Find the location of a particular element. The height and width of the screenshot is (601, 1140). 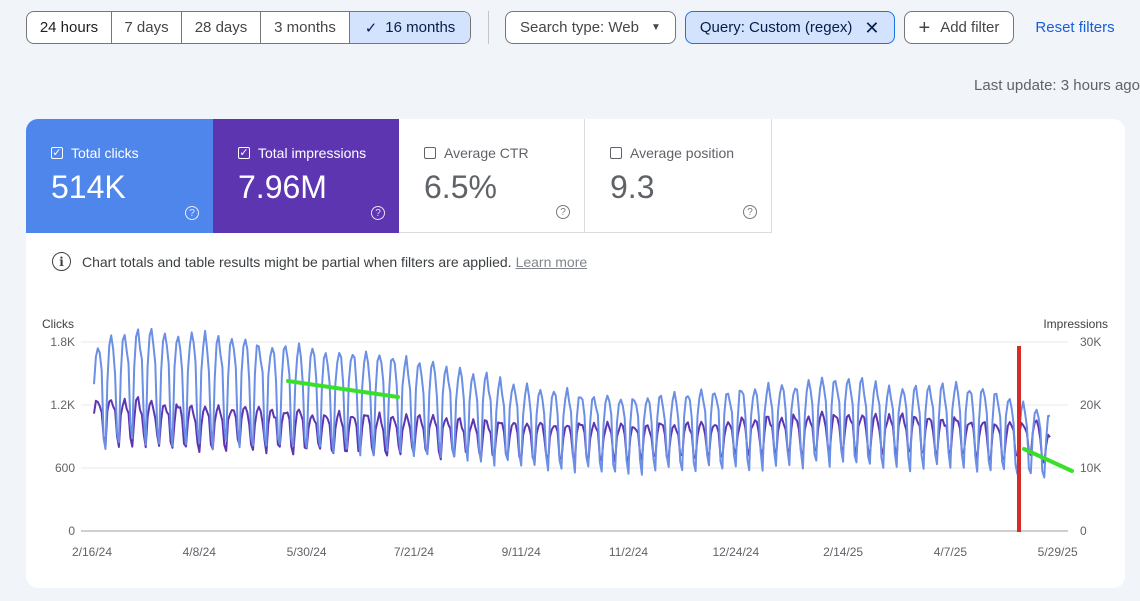

search-type-dropdown: Search type: Web ▼ is located at coordinates (590, 27).